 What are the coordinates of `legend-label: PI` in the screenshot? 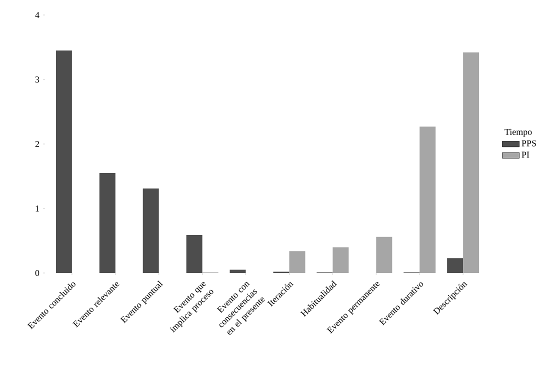 It's located at (526, 155).